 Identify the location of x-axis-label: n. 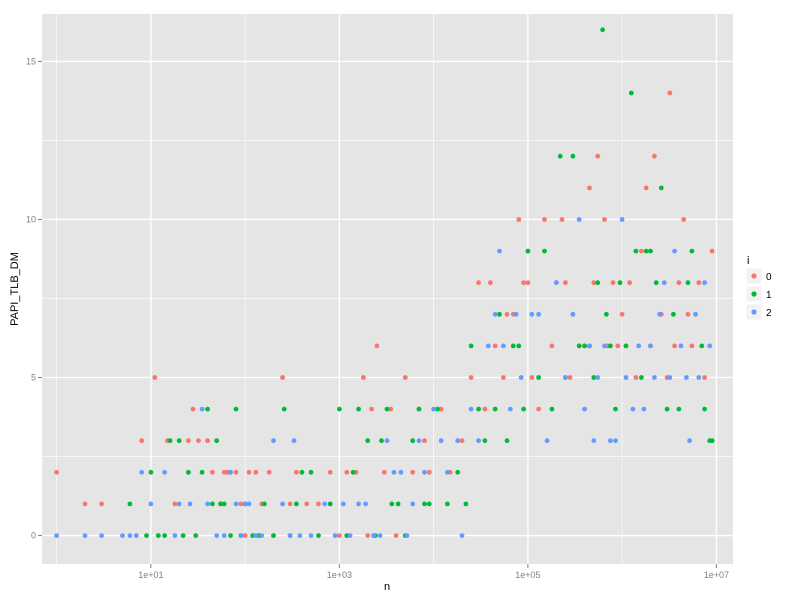
(387, 587).